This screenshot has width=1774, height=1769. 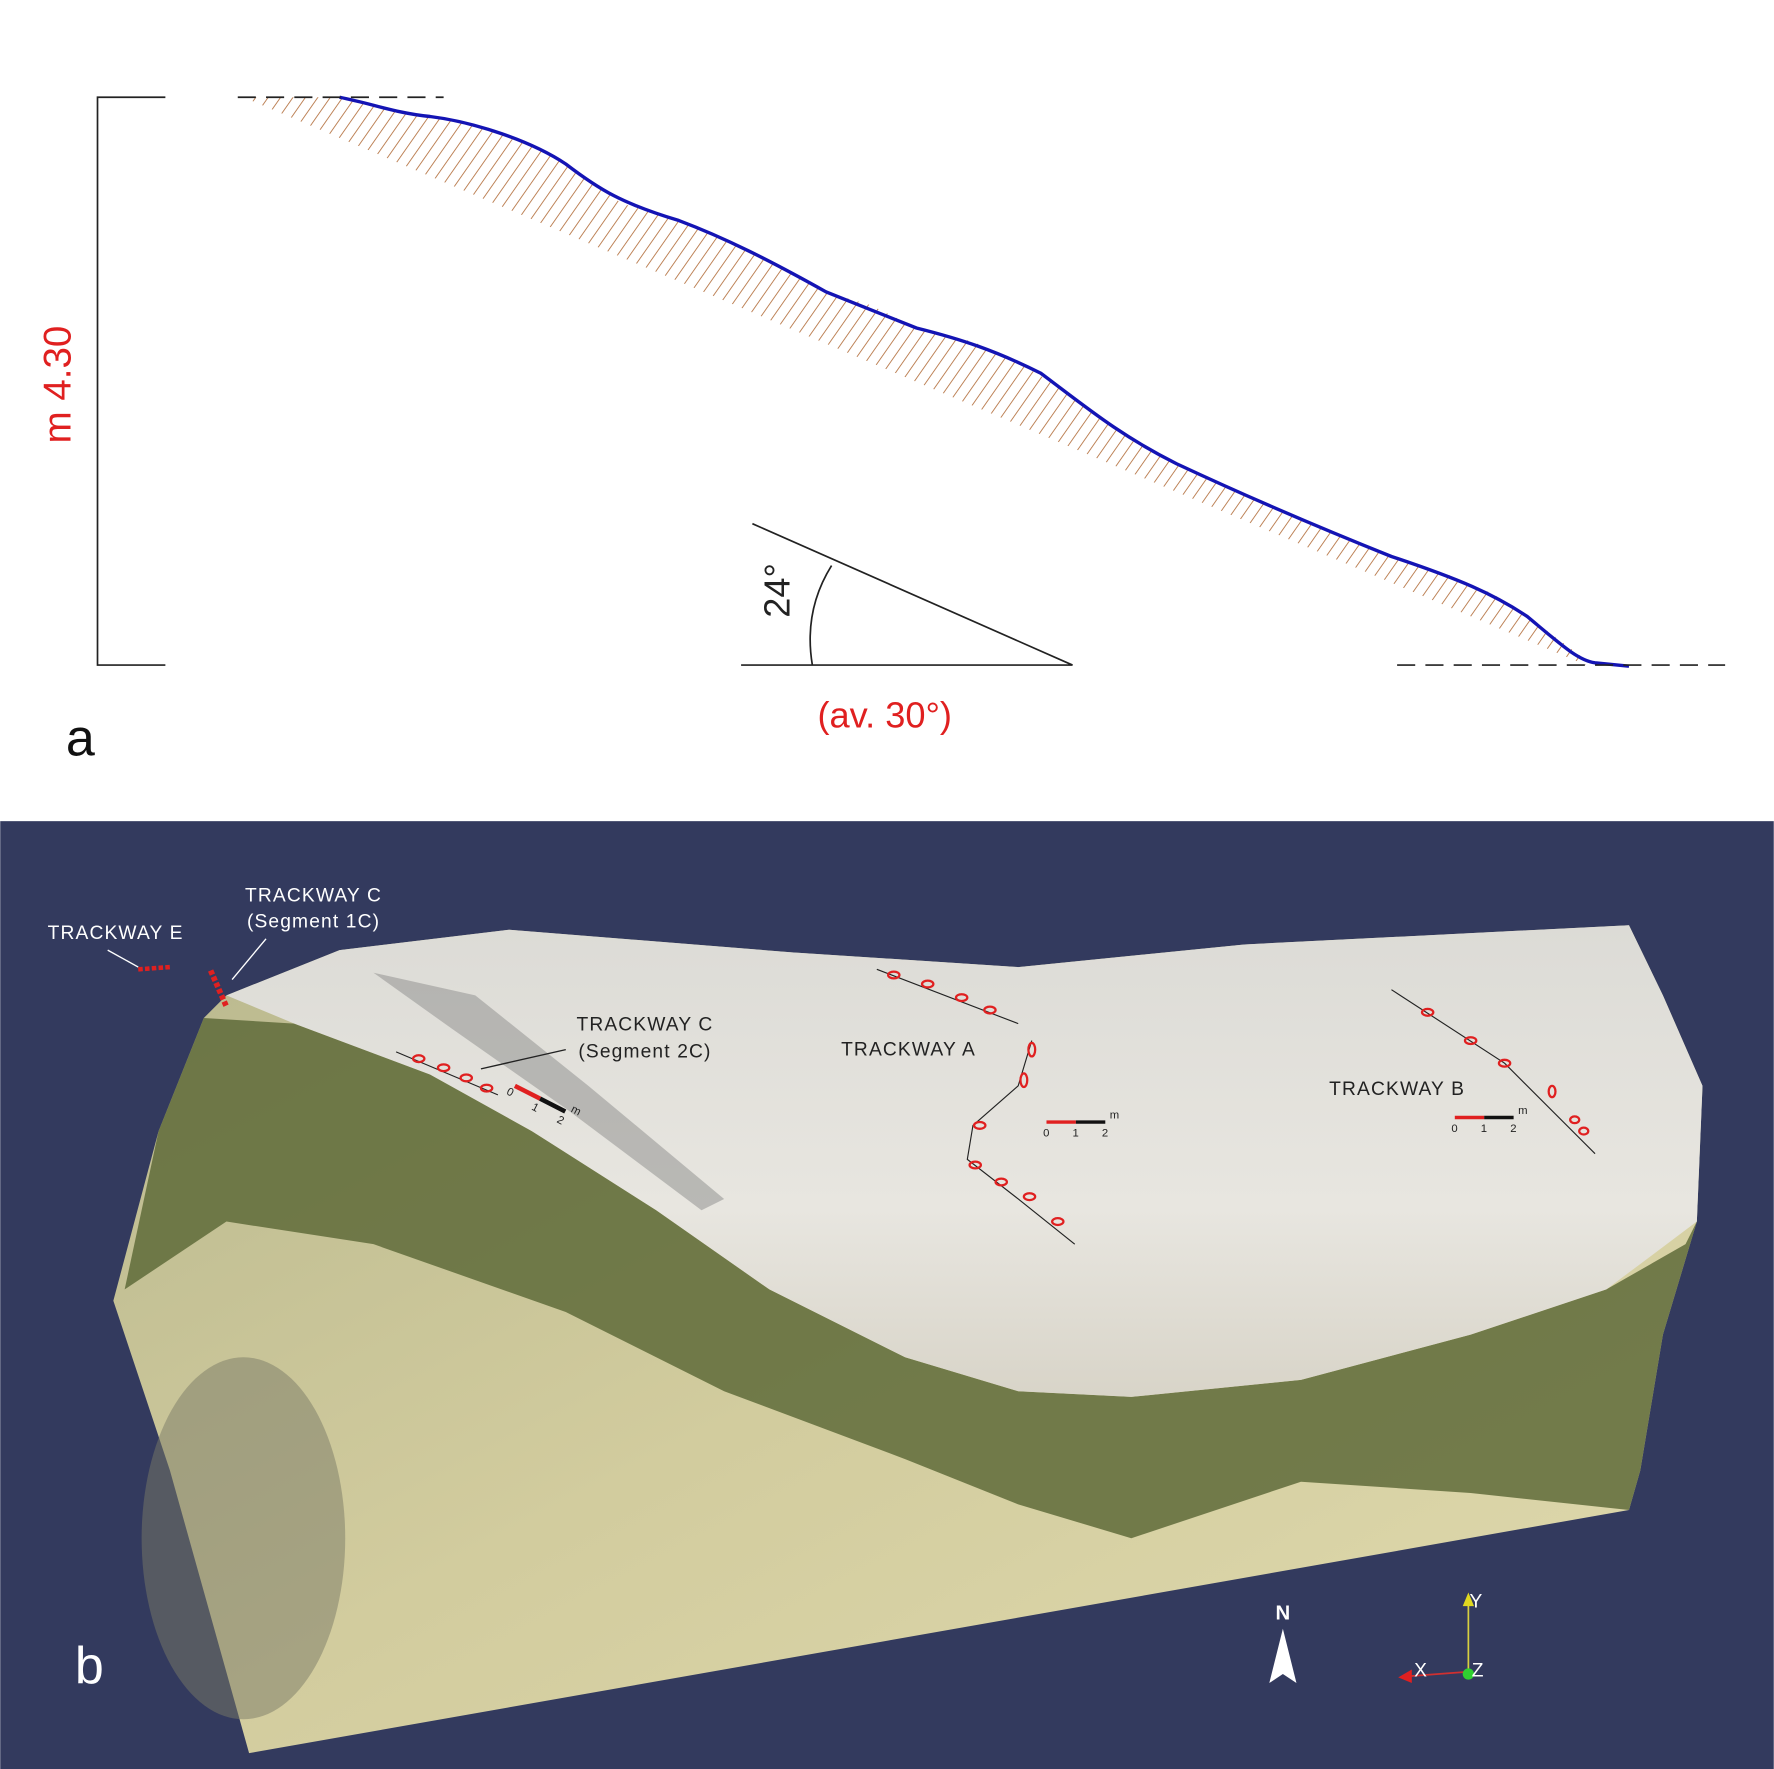 I want to click on angle-triangle, so click(x=907, y=594).